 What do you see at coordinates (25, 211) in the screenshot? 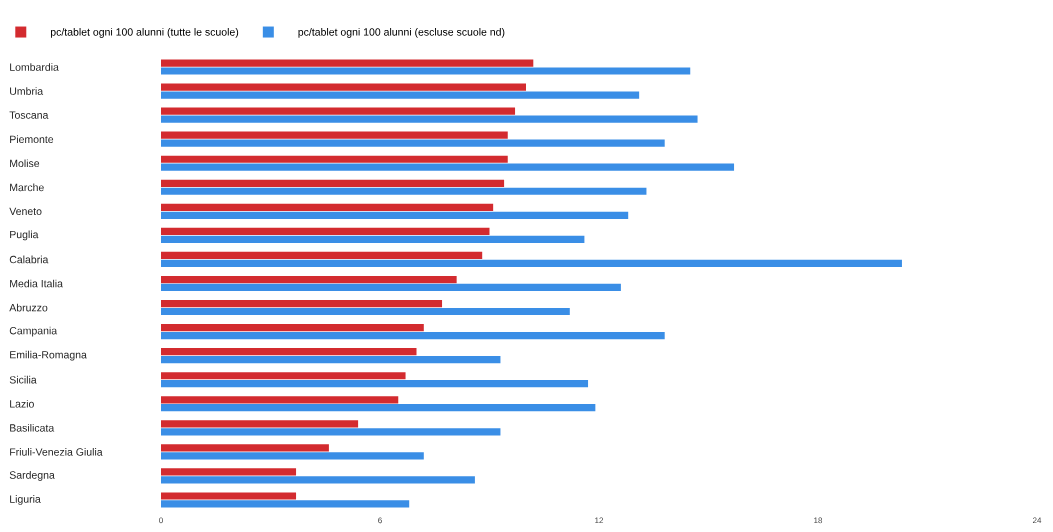
I see `y-tick-label: Veneto` at bounding box center [25, 211].